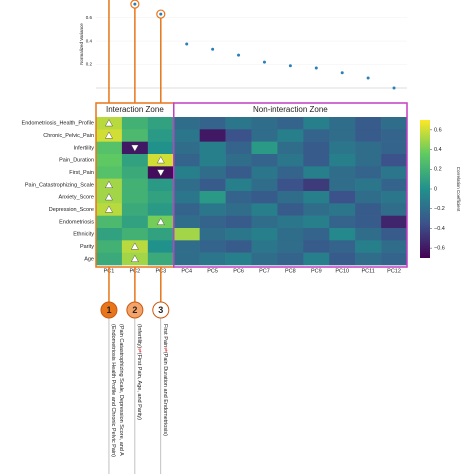 This screenshot has width=474, height=474. Describe the element at coordinates (135, 109) in the screenshot. I see `zone-label: Interaction Zone` at that location.